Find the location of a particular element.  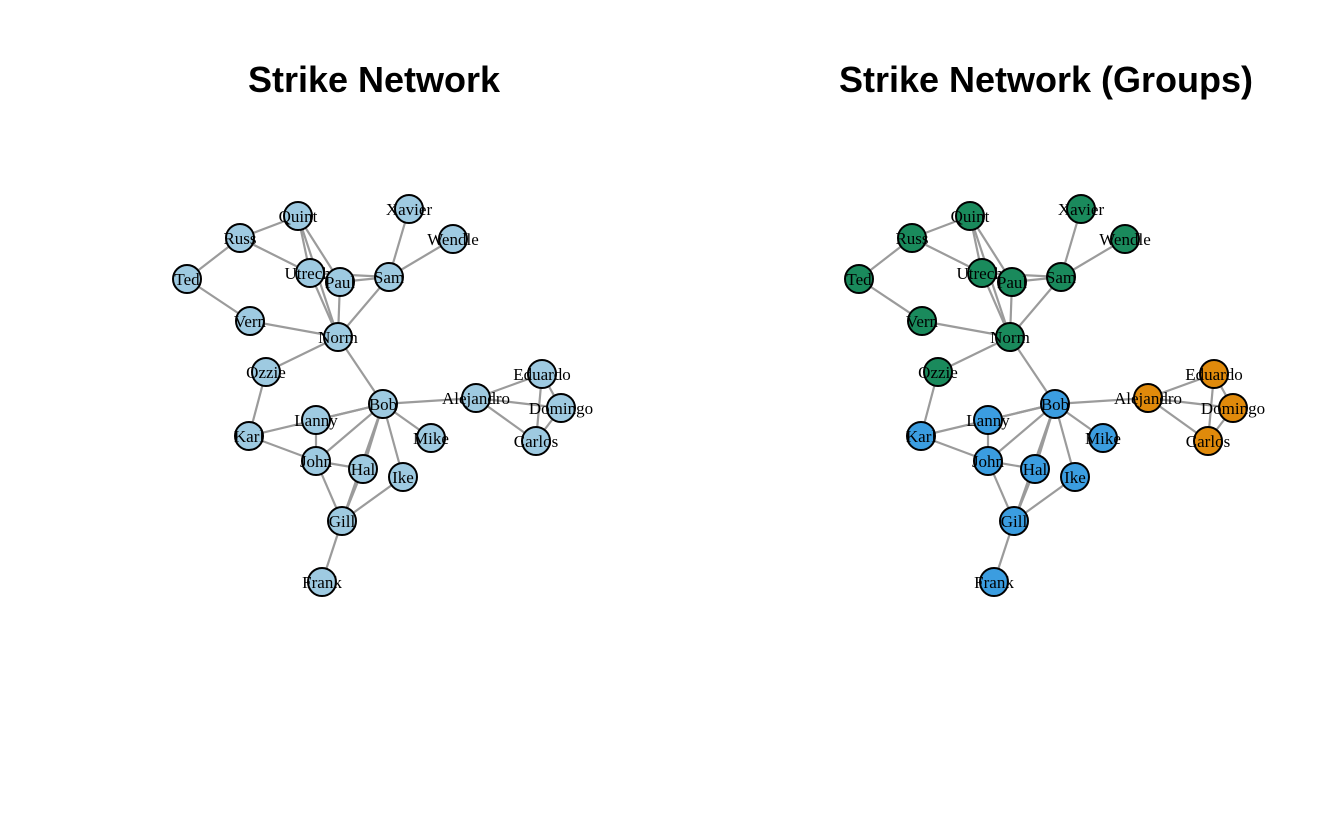

node-label: Bob is located at coordinates (383, 404).